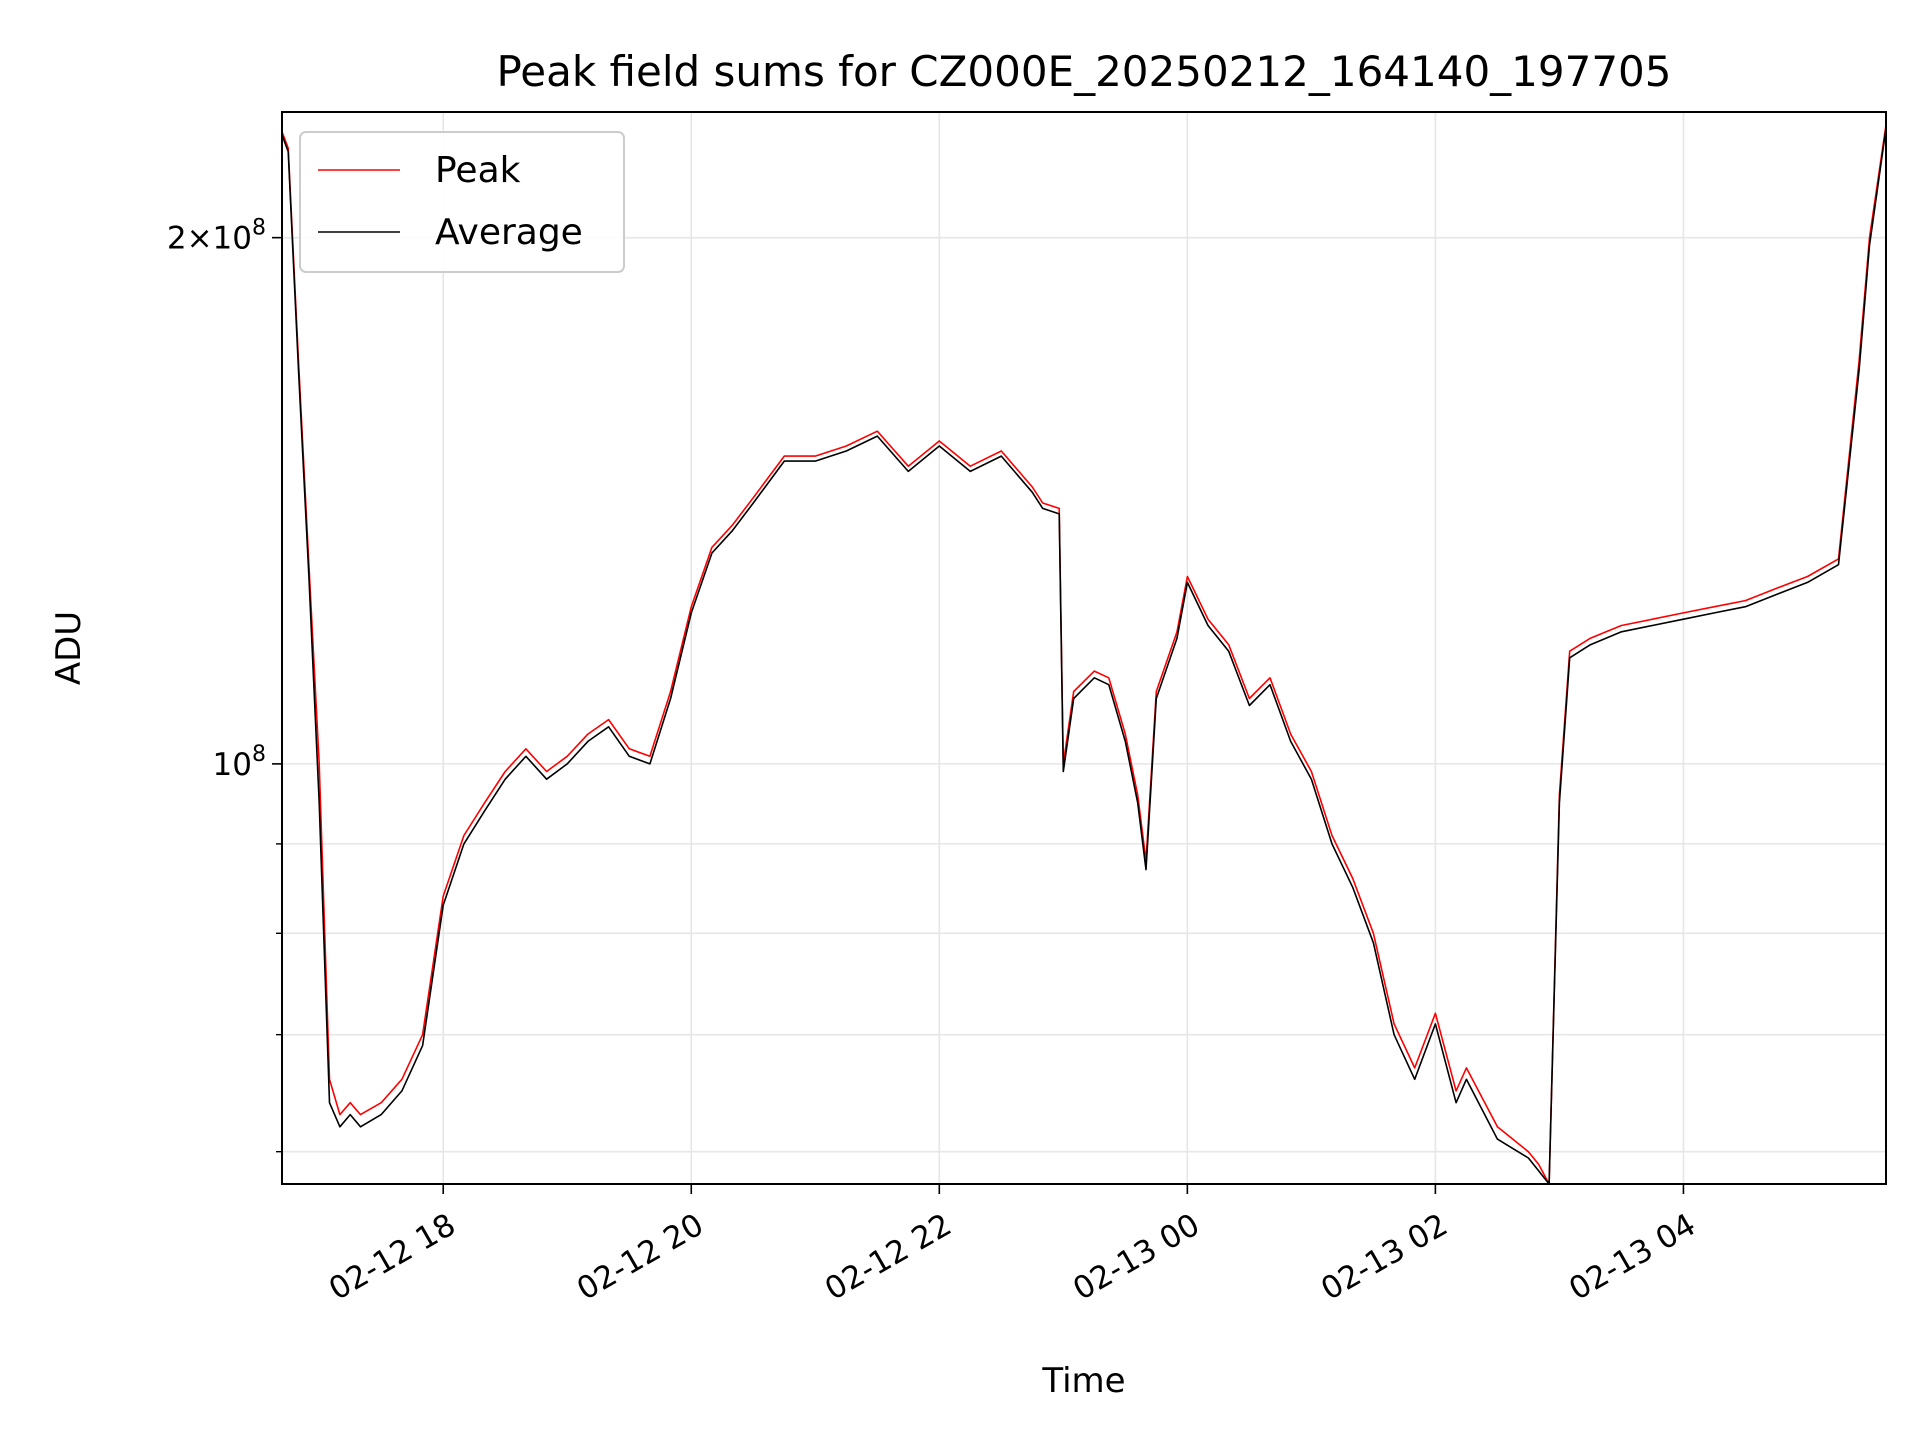 This screenshot has width=1920, height=1440. I want to click on legend: Peak Average, so click(462, 202).